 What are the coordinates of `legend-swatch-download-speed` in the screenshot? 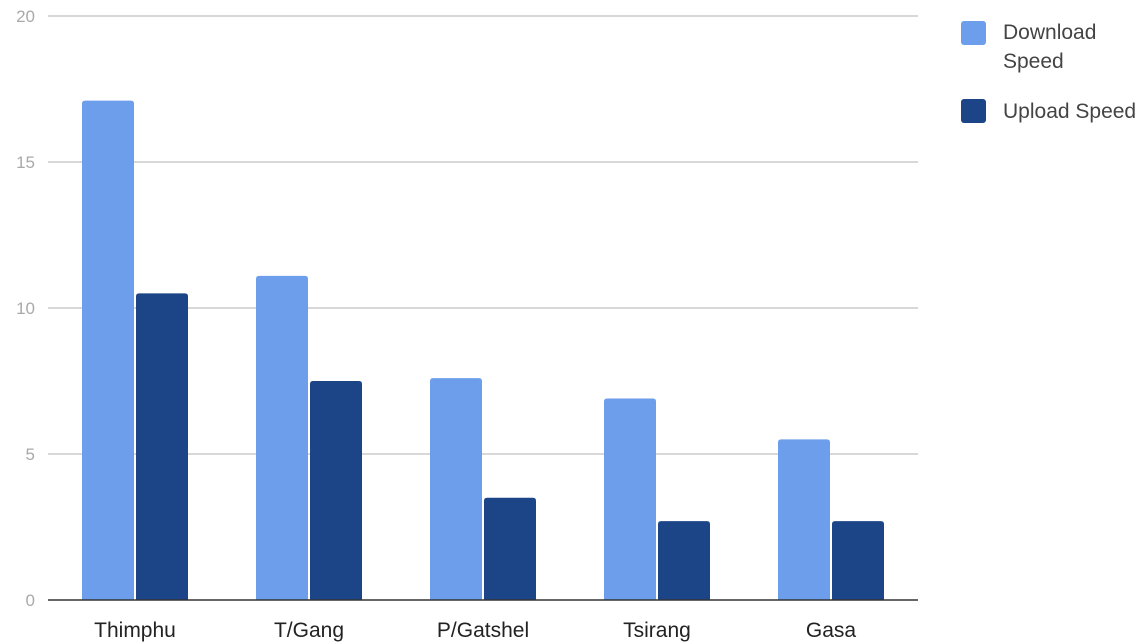 It's located at (973, 33).